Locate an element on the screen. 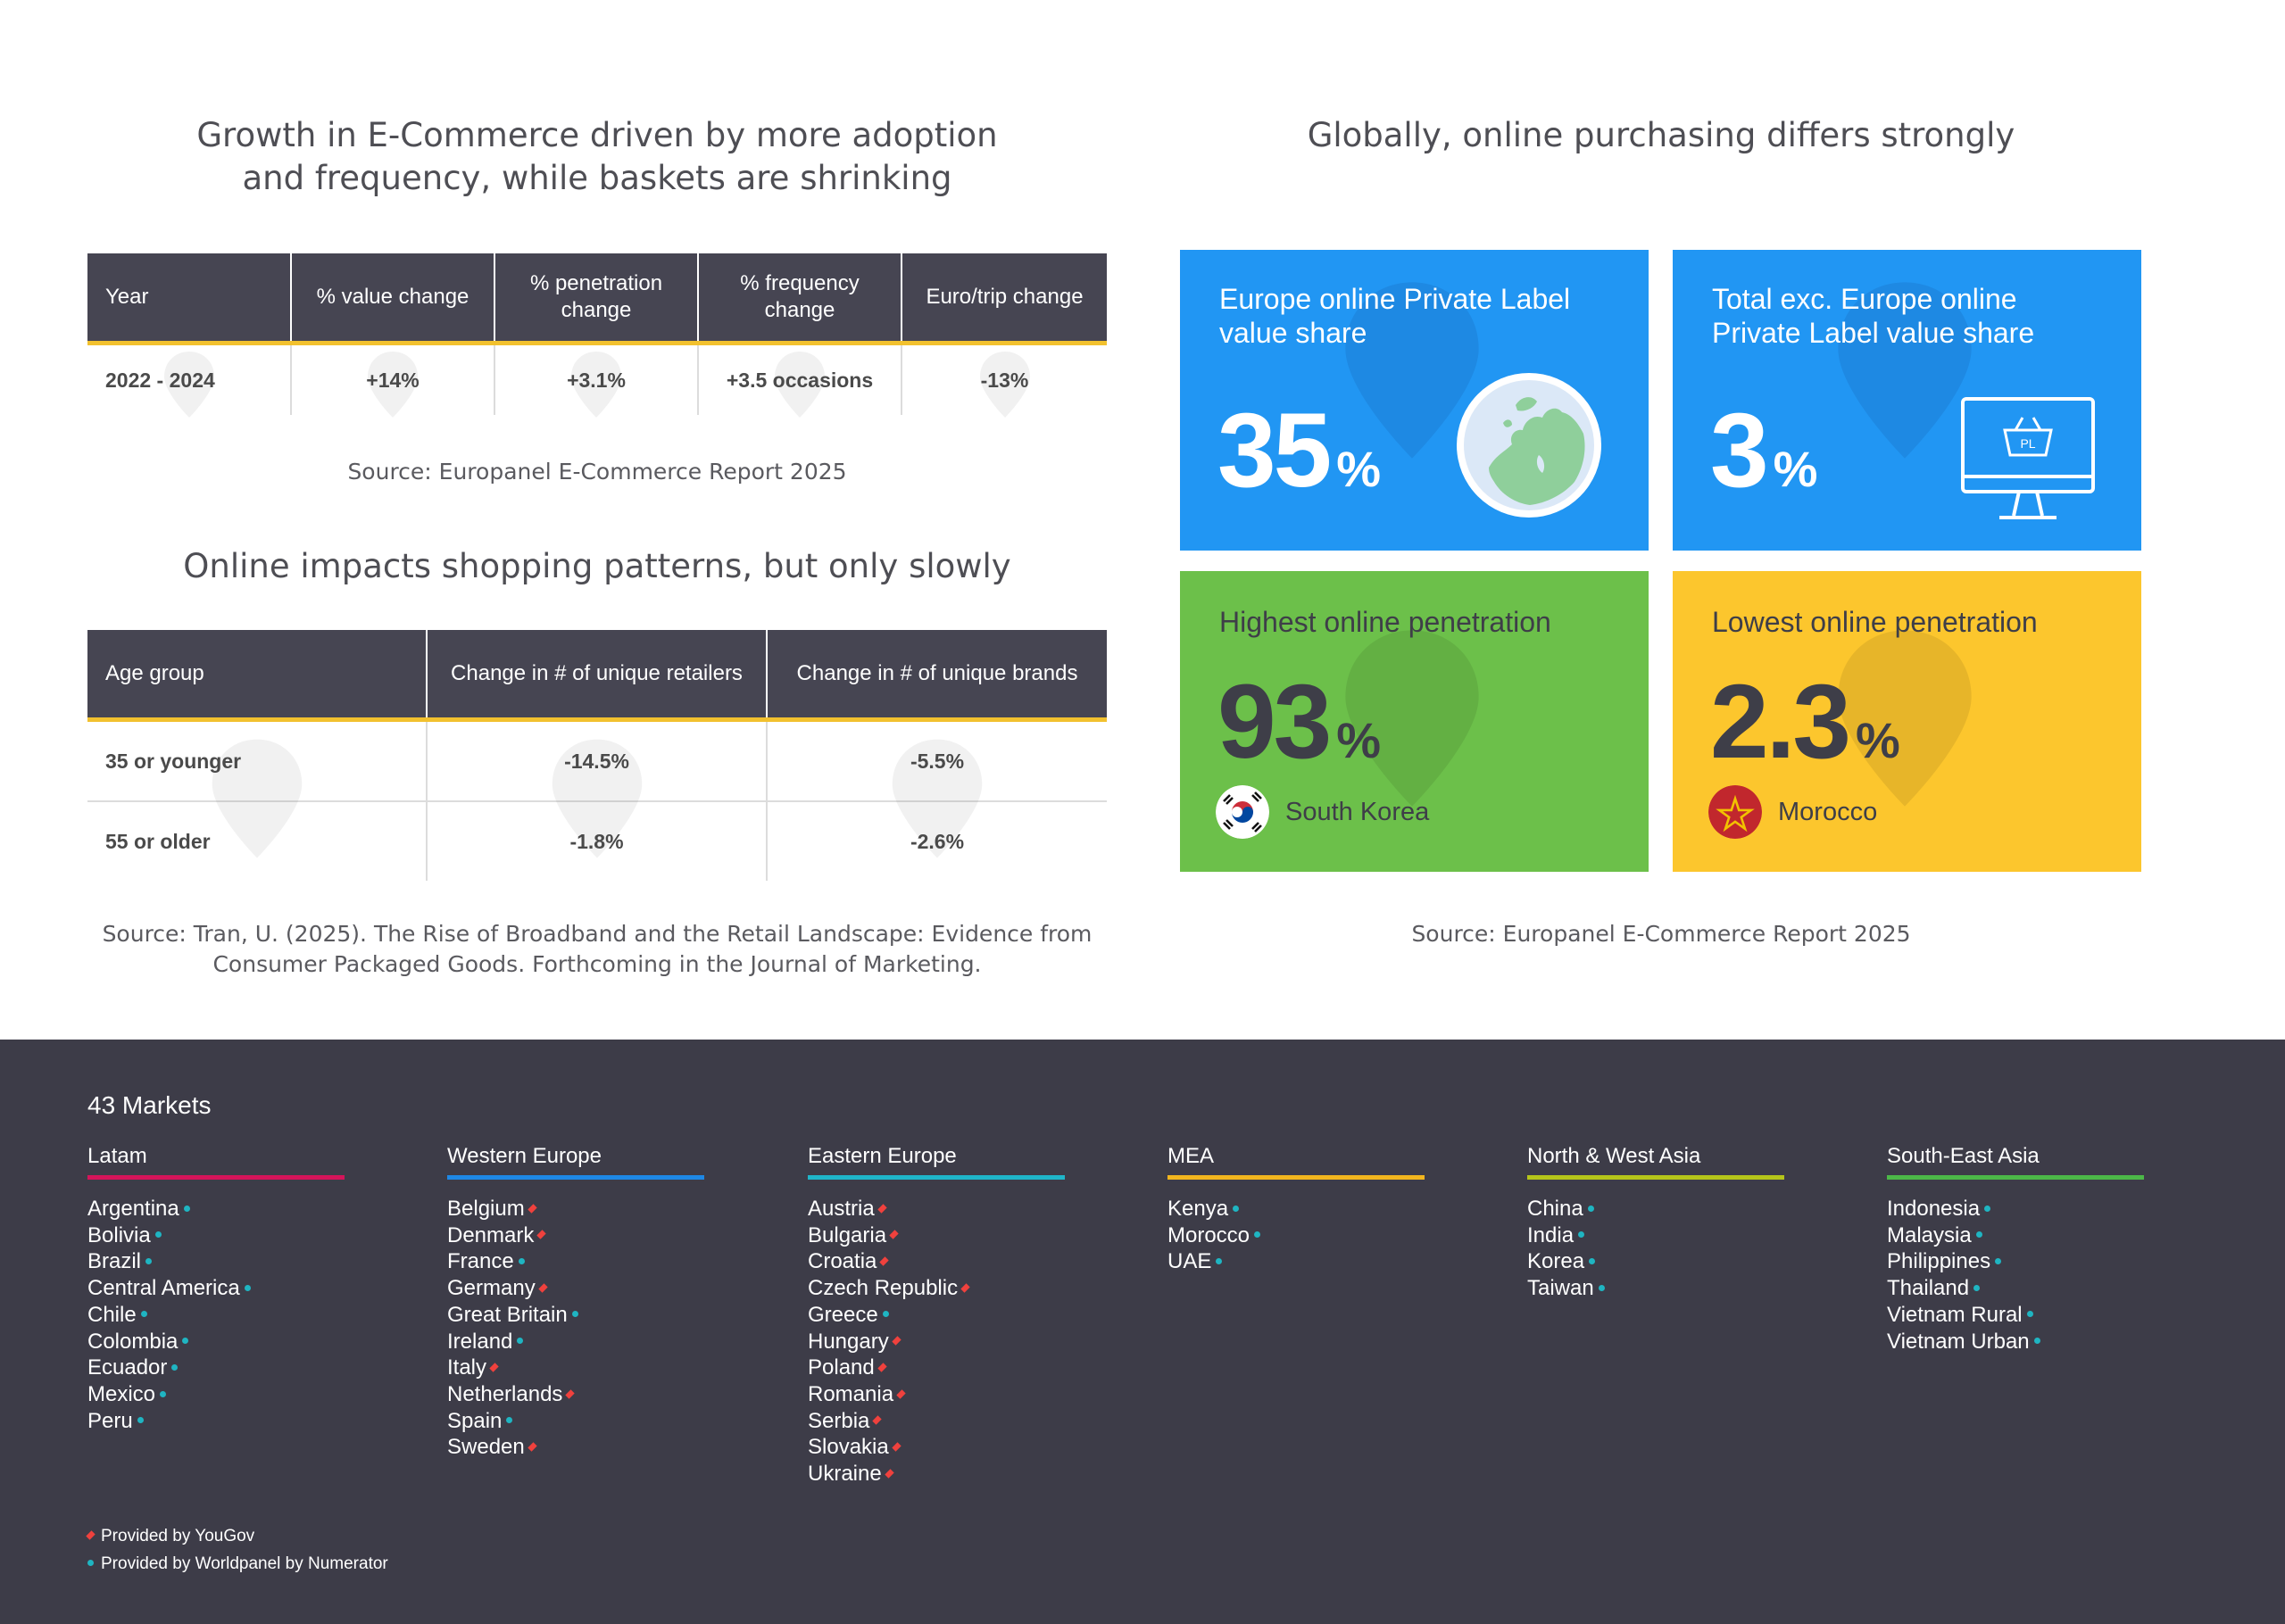 The height and width of the screenshot is (1624, 2285). list-item: Poland is located at coordinates (937, 1368).